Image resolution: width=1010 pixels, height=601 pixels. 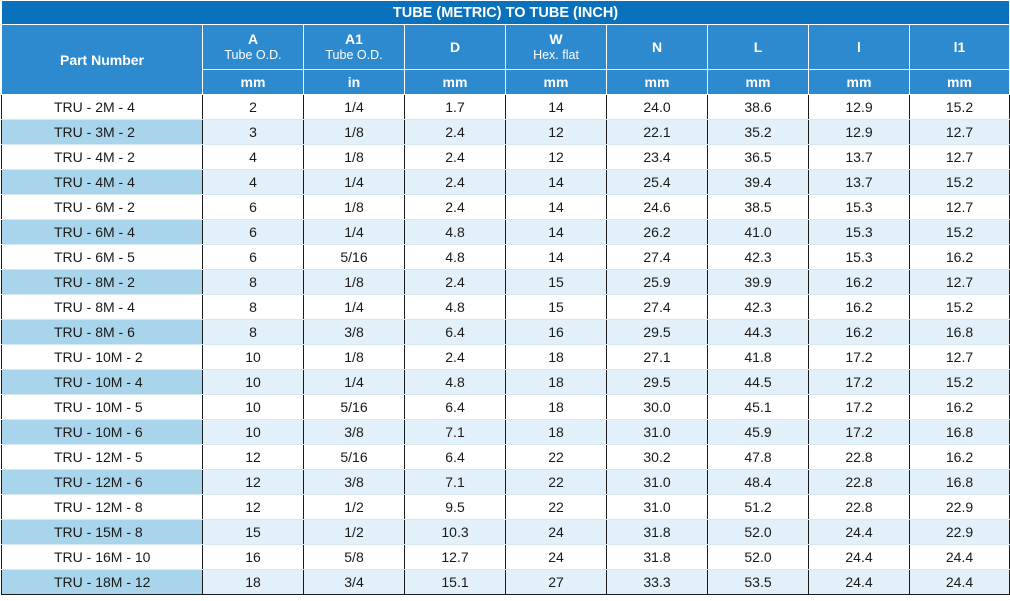 I want to click on n-cell: 24.6, so click(x=657, y=207).